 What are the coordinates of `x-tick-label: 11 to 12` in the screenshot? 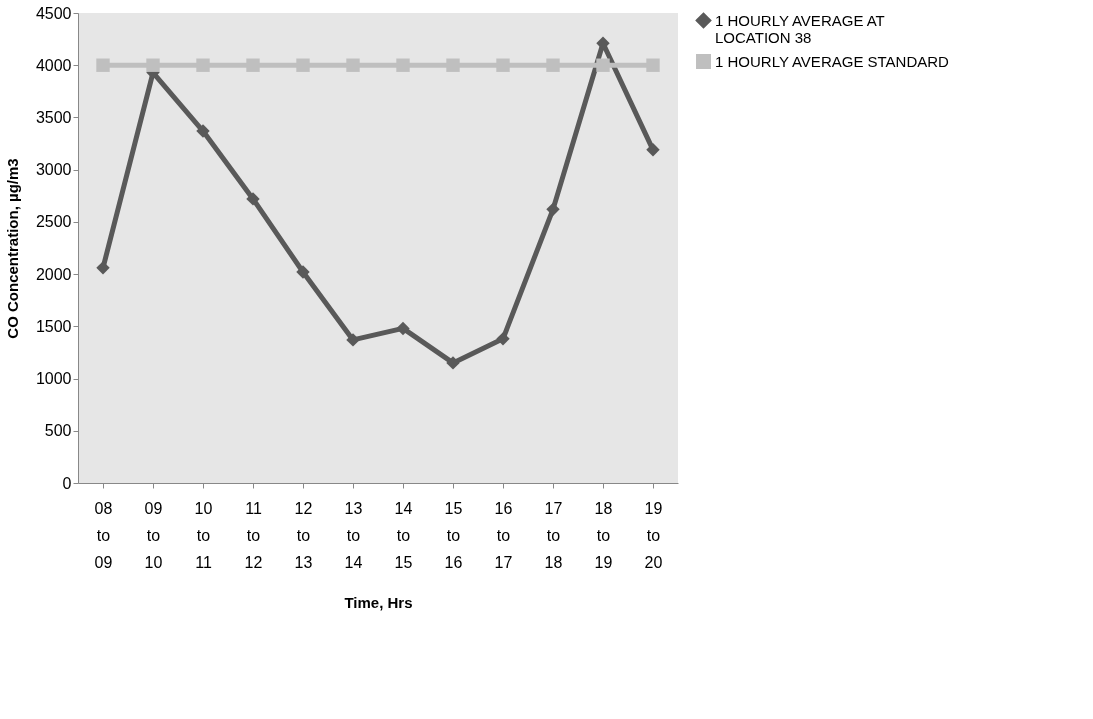 It's located at (253, 535).